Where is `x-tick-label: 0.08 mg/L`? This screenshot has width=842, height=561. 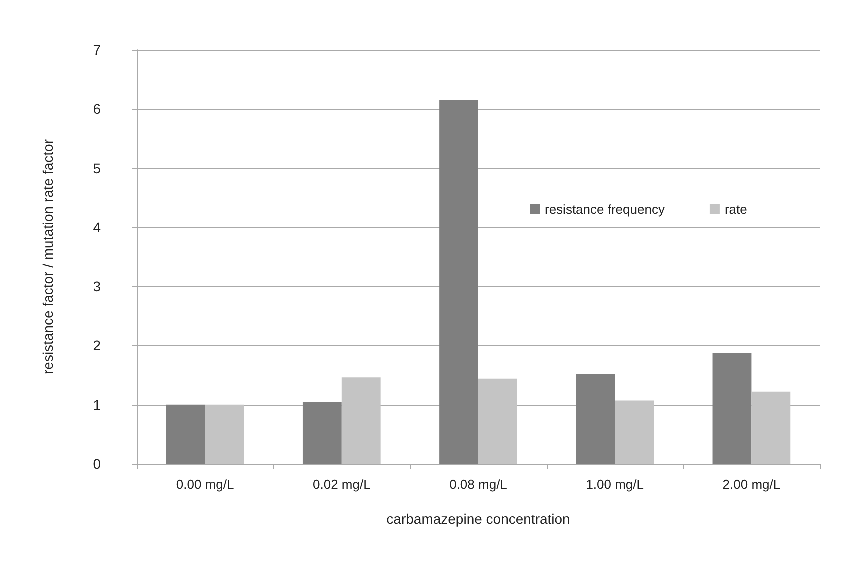 x-tick-label: 0.08 mg/L is located at coordinates (479, 484).